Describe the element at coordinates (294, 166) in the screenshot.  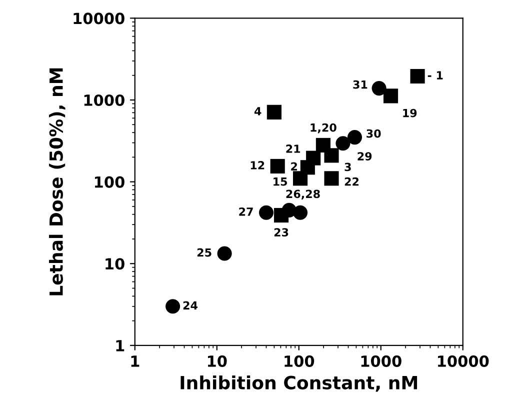
I see `annotation: 2` at that location.